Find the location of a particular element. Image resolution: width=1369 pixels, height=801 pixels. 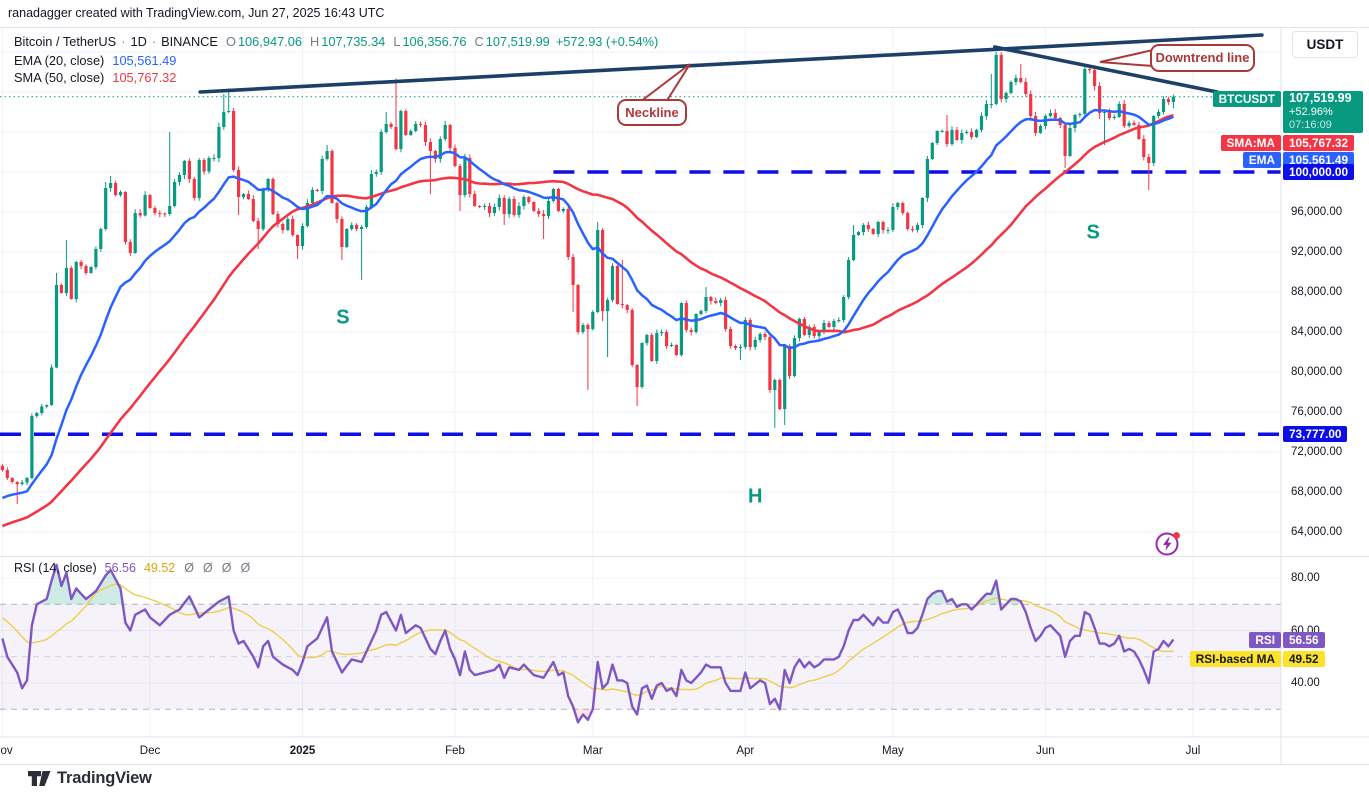

price-level-axis-badge: 73,777.00 is located at coordinates (1315, 434).